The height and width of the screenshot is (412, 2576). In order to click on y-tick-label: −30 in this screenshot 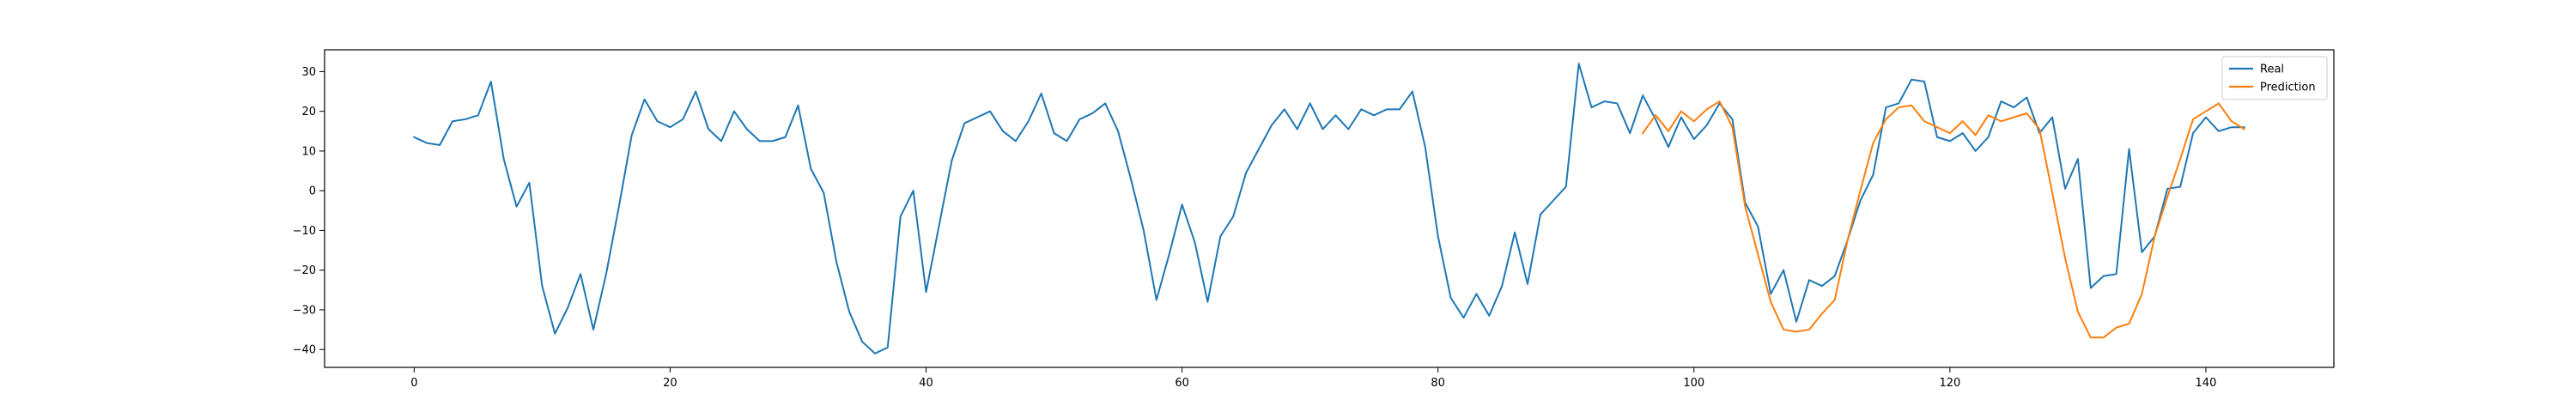, I will do `click(304, 310)`.